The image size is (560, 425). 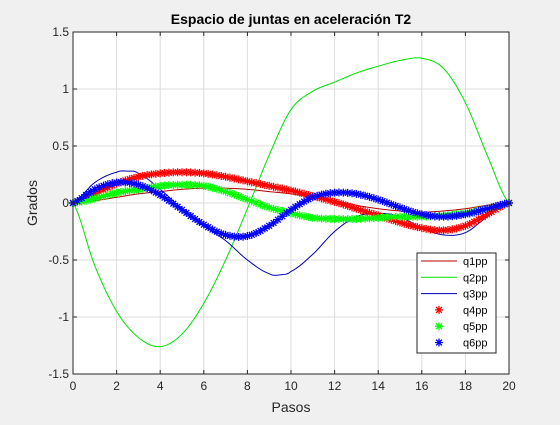 What do you see at coordinates (32, 203) in the screenshot?
I see `y-axis-label: Grados` at bounding box center [32, 203].